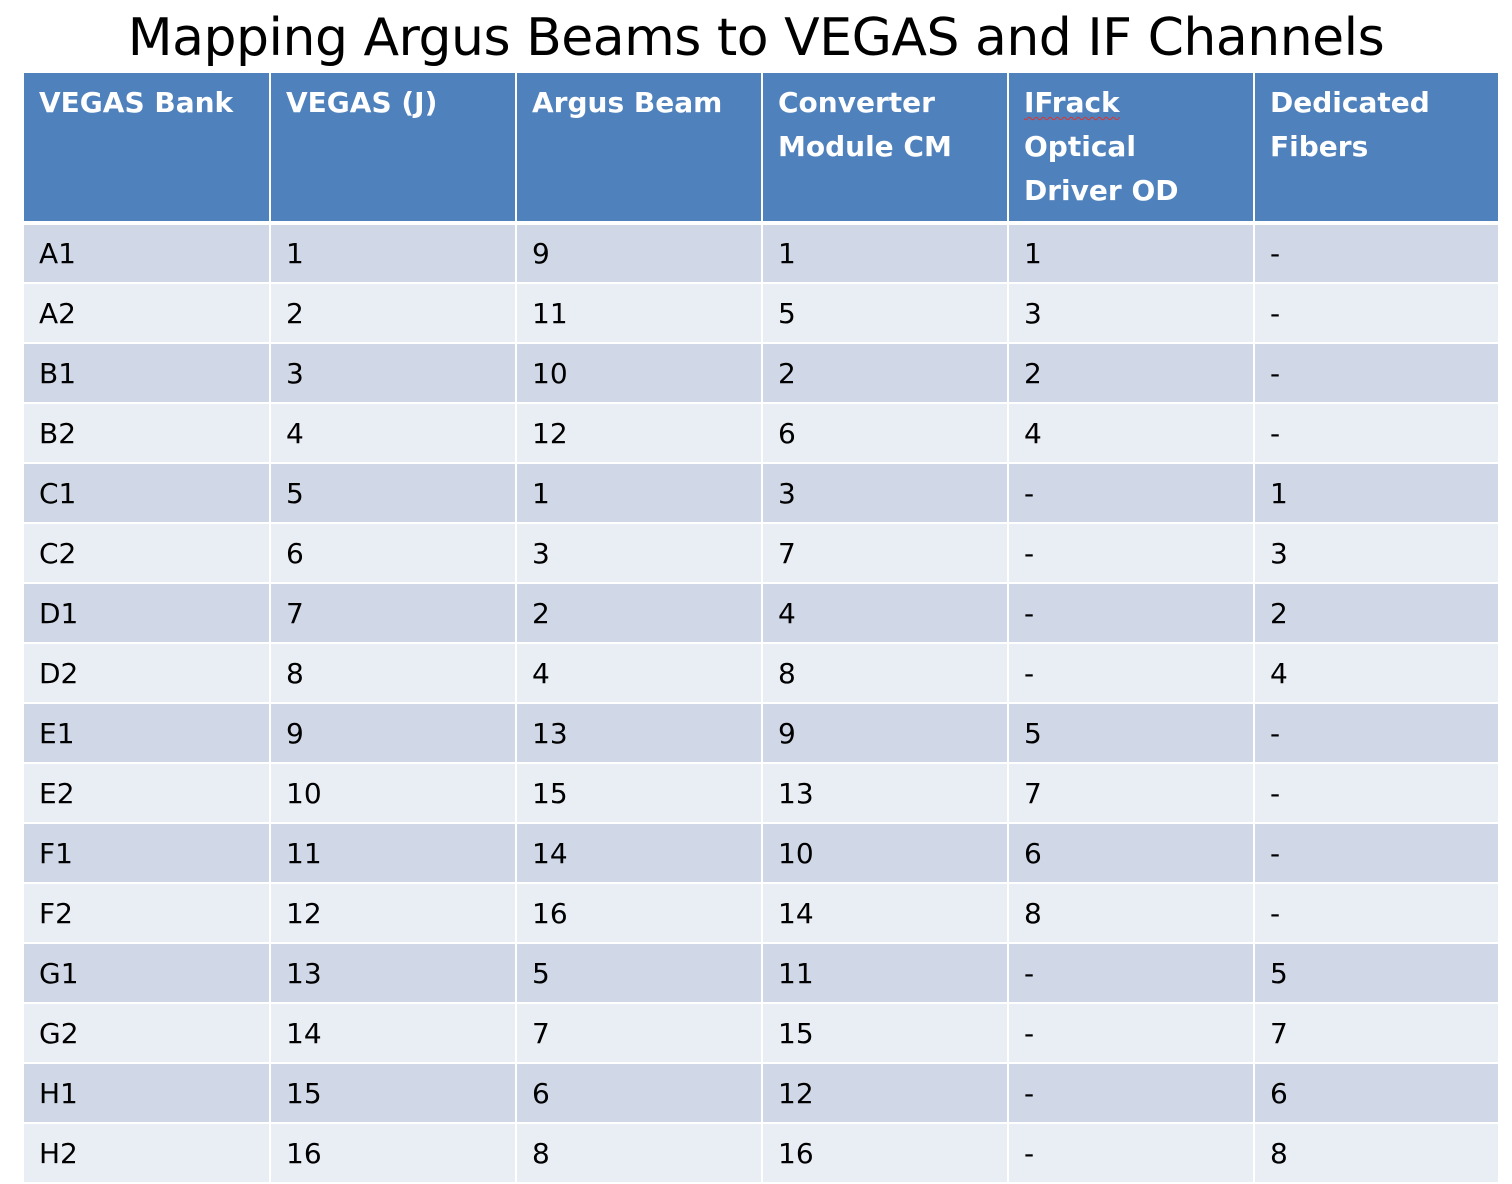 The image size is (1512, 1184). Describe the element at coordinates (639, 313) in the screenshot. I see `cell-argus-beam: 11` at that location.